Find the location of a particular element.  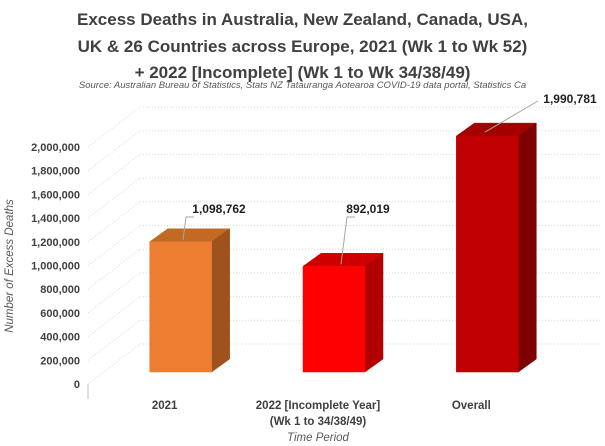

category-label-3: Overall is located at coordinates (471, 406).